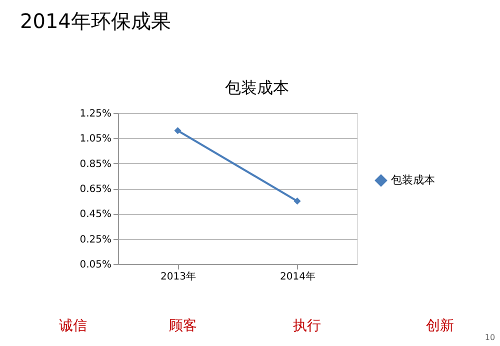 The height and width of the screenshot is (346, 500). Describe the element at coordinates (178, 276) in the screenshot. I see `x-tick-label: 2013年` at that location.